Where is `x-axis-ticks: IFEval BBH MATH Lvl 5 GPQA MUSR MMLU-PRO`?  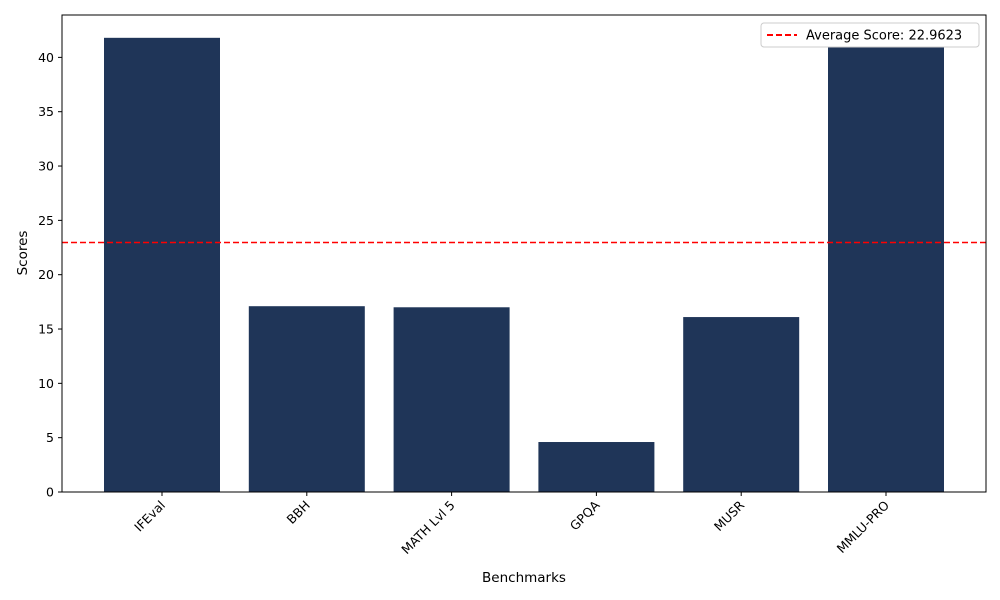
x-axis-ticks: IFEval BBH MATH Lvl 5 GPQA MUSR MMLU-PRO is located at coordinates (511, 524).